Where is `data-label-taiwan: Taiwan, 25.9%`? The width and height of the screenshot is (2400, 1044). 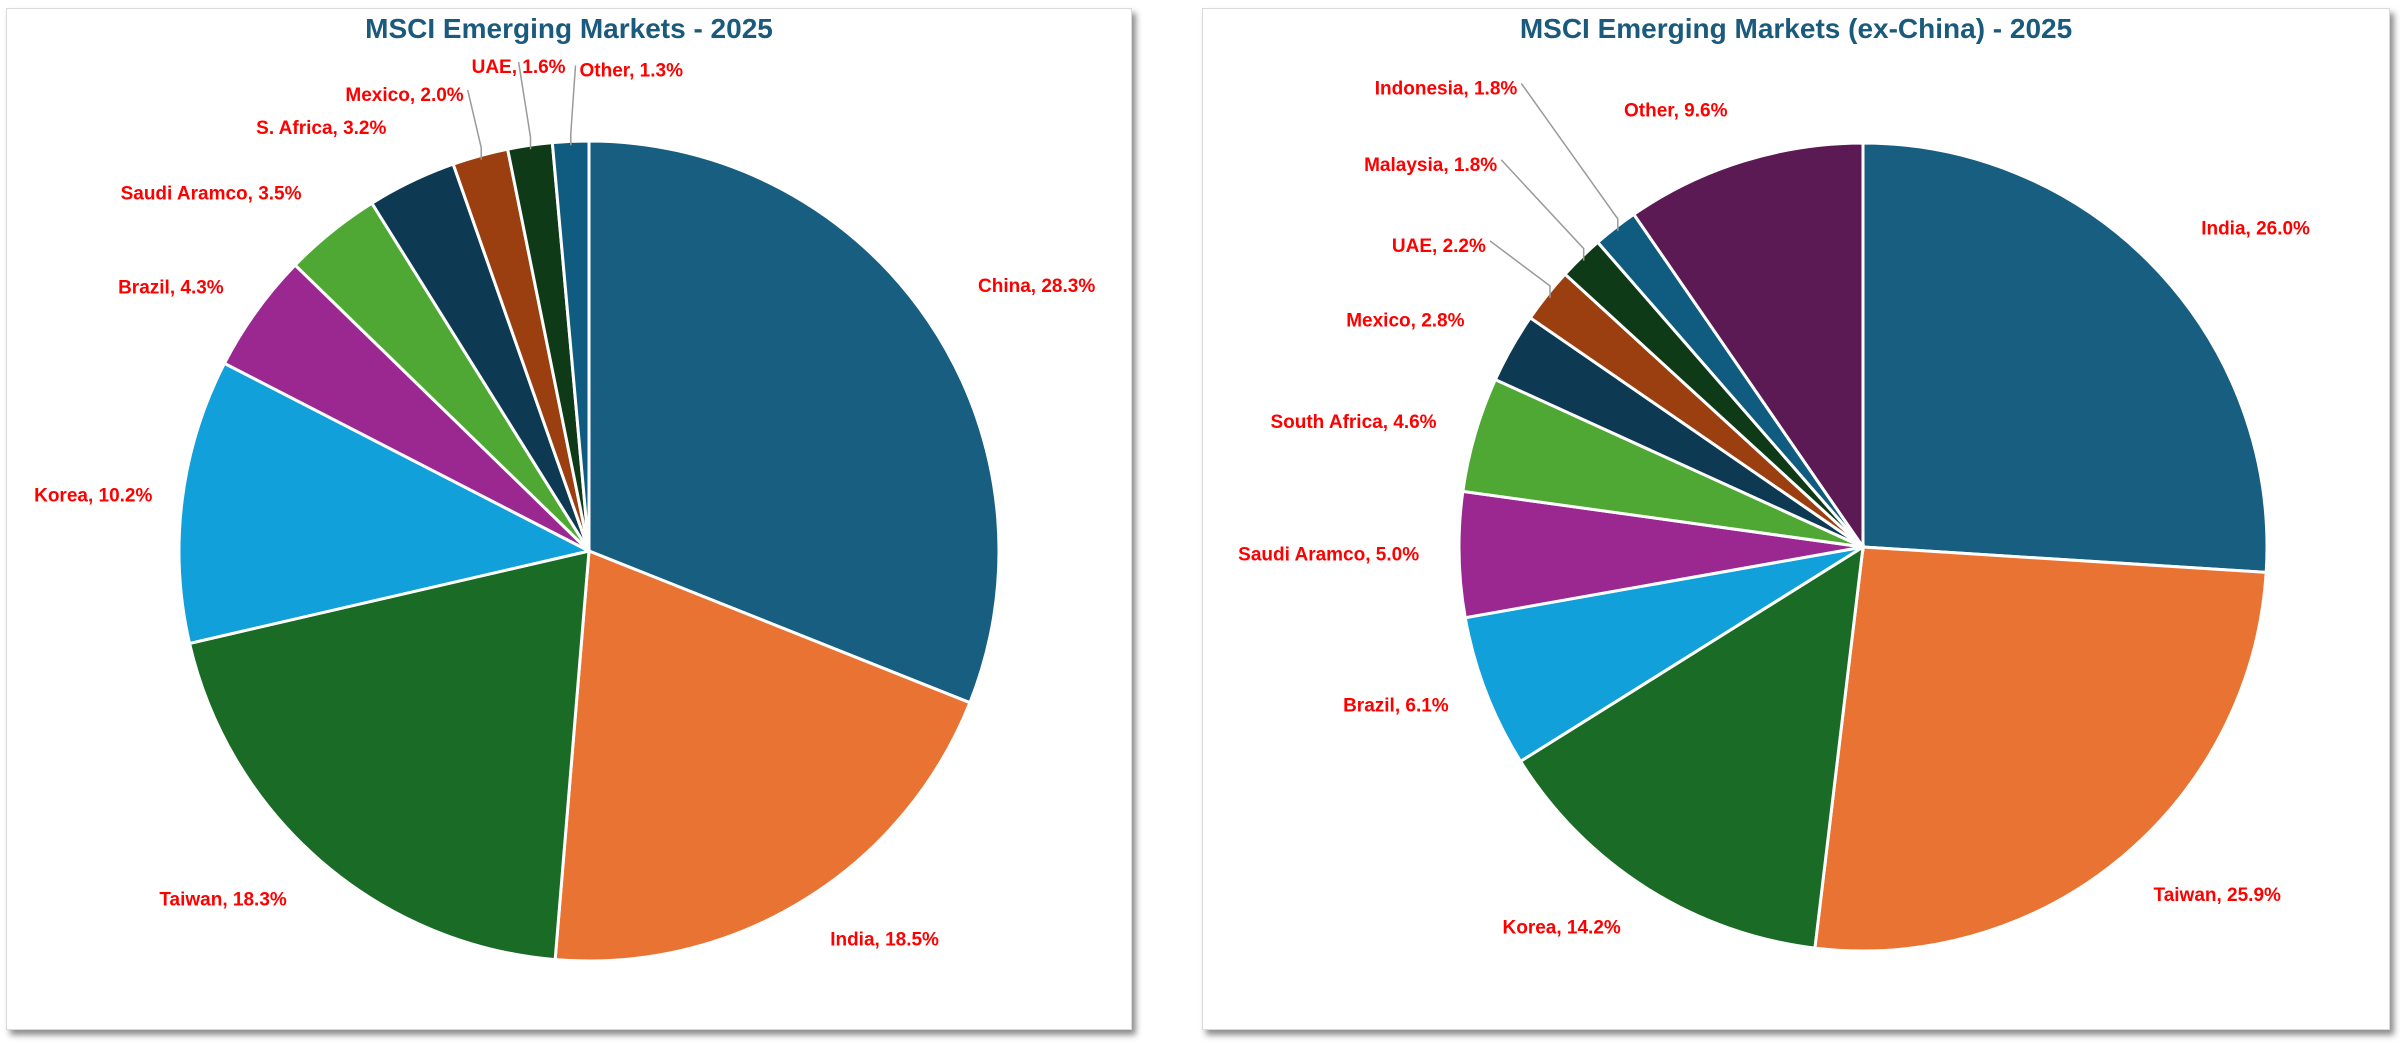
data-label-taiwan: Taiwan, 25.9% is located at coordinates (2218, 895).